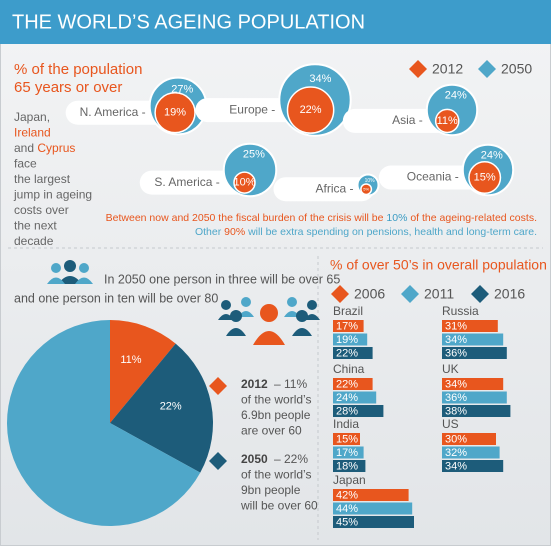 The width and height of the screenshot is (551, 546). What do you see at coordinates (347, 495) in the screenshot?
I see `bar-label: 42%` at bounding box center [347, 495].